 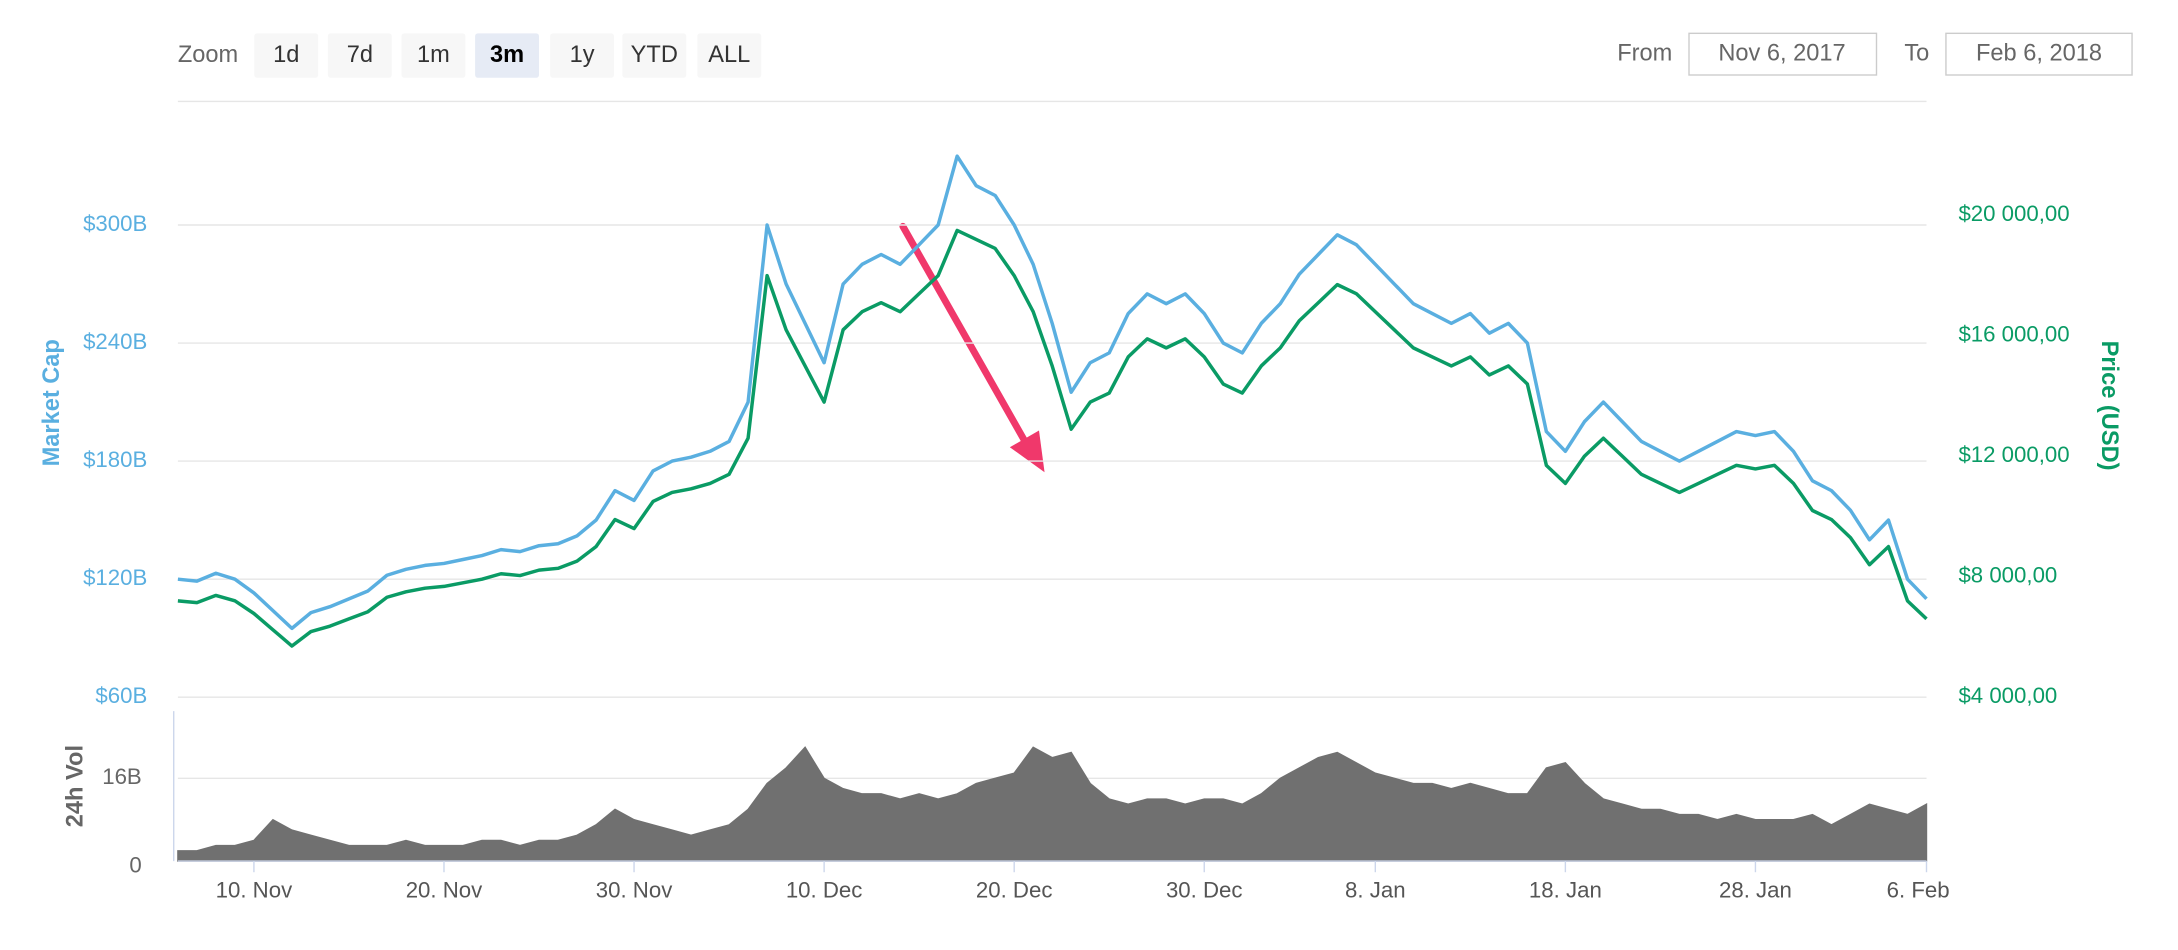 What do you see at coordinates (1052, 804) in the screenshot?
I see `volume-area` at bounding box center [1052, 804].